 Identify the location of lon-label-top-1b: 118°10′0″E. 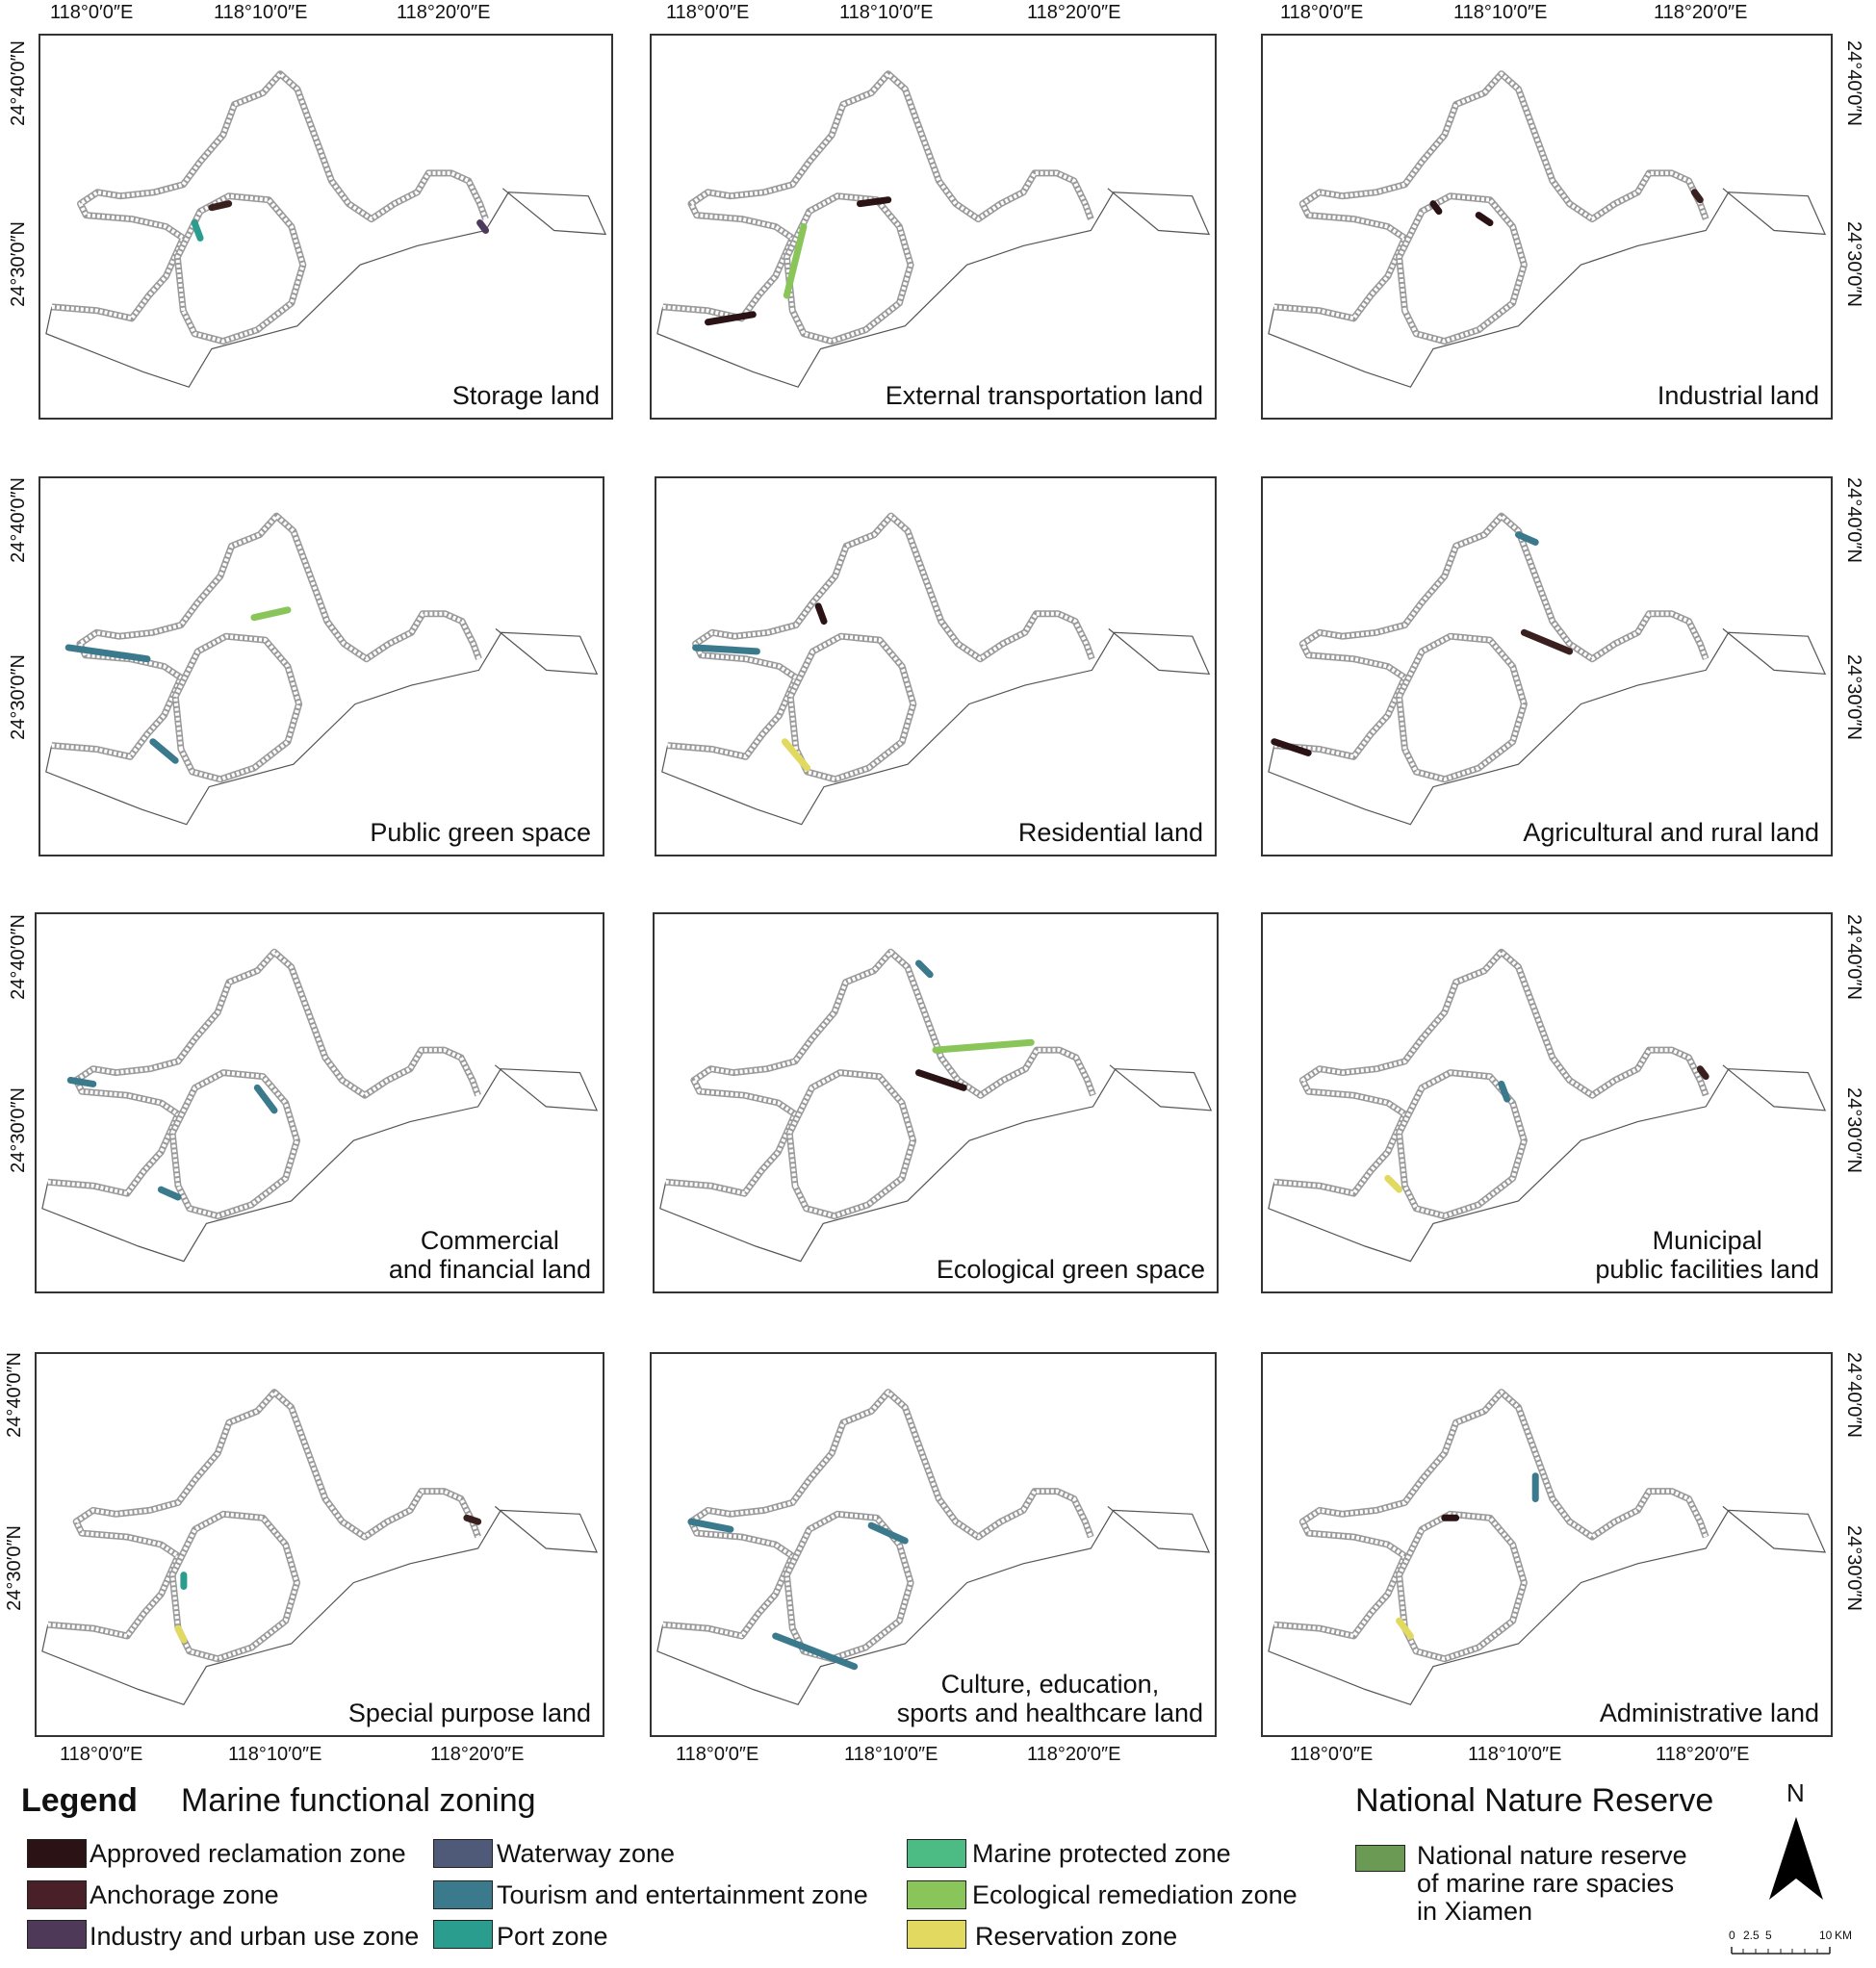
(261, 12).